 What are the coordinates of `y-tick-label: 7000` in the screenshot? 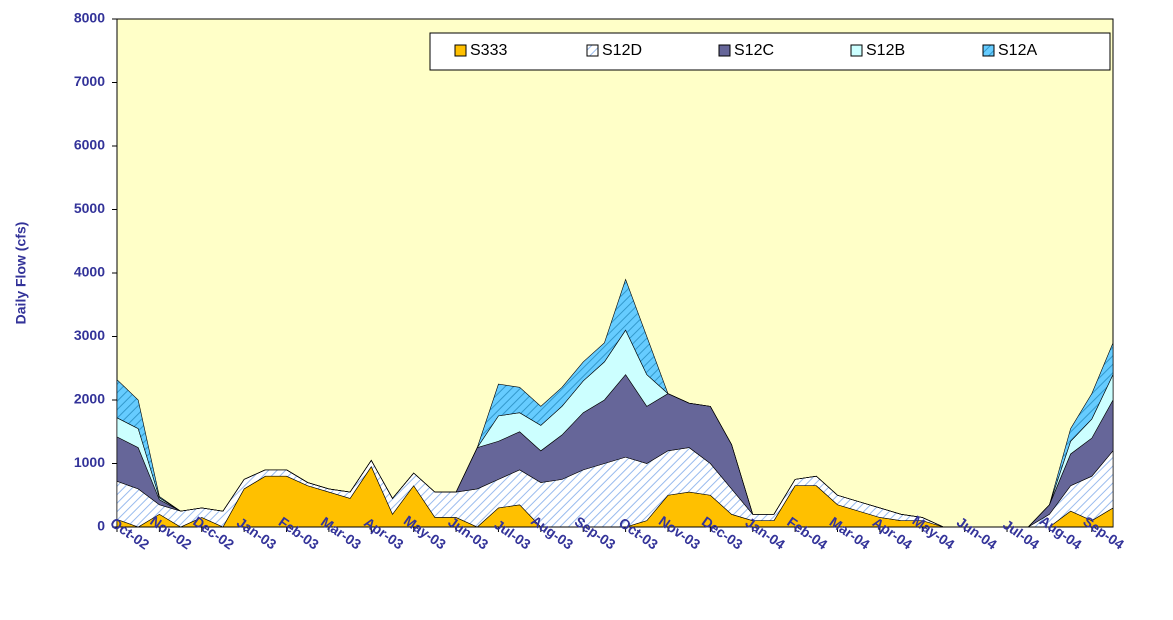 It's located at (89, 81).